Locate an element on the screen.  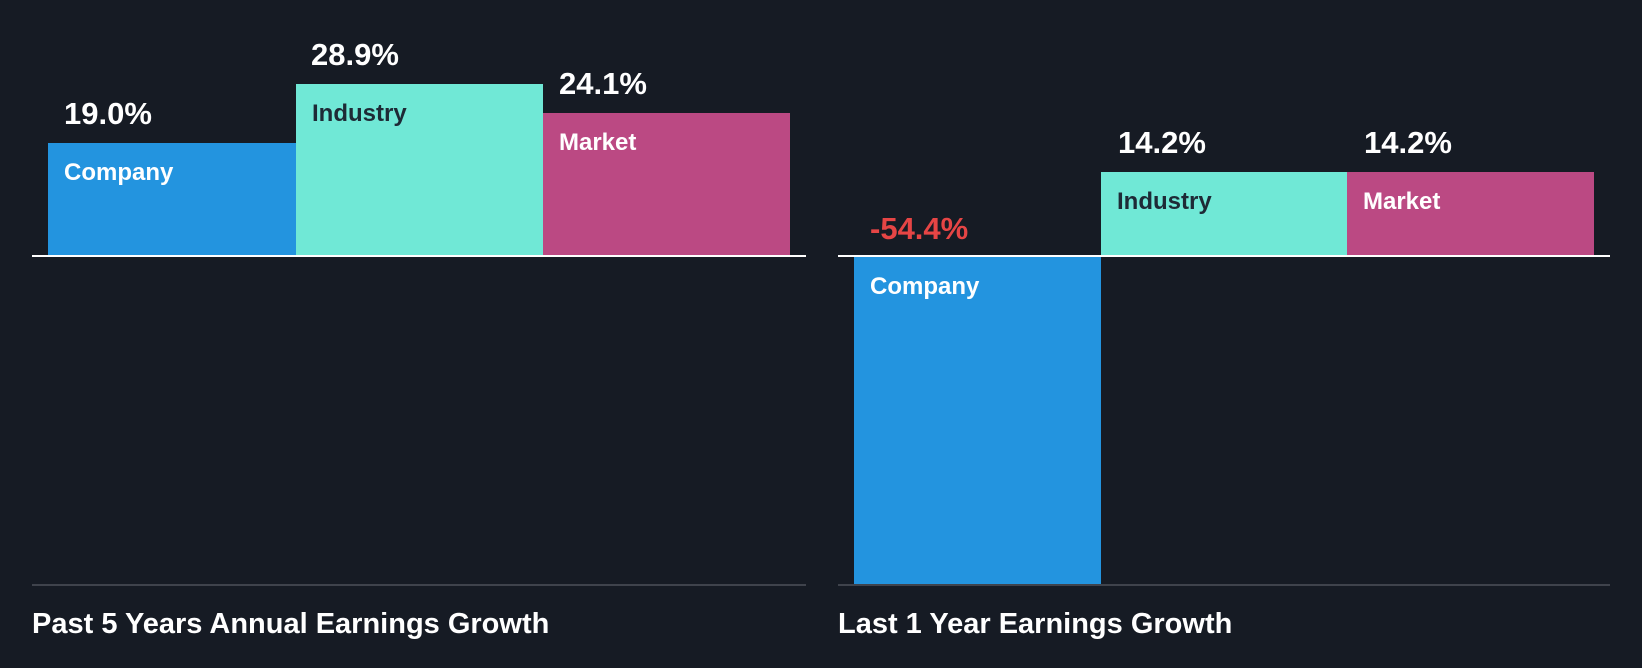
value-company: 19.0% is located at coordinates (108, 113).